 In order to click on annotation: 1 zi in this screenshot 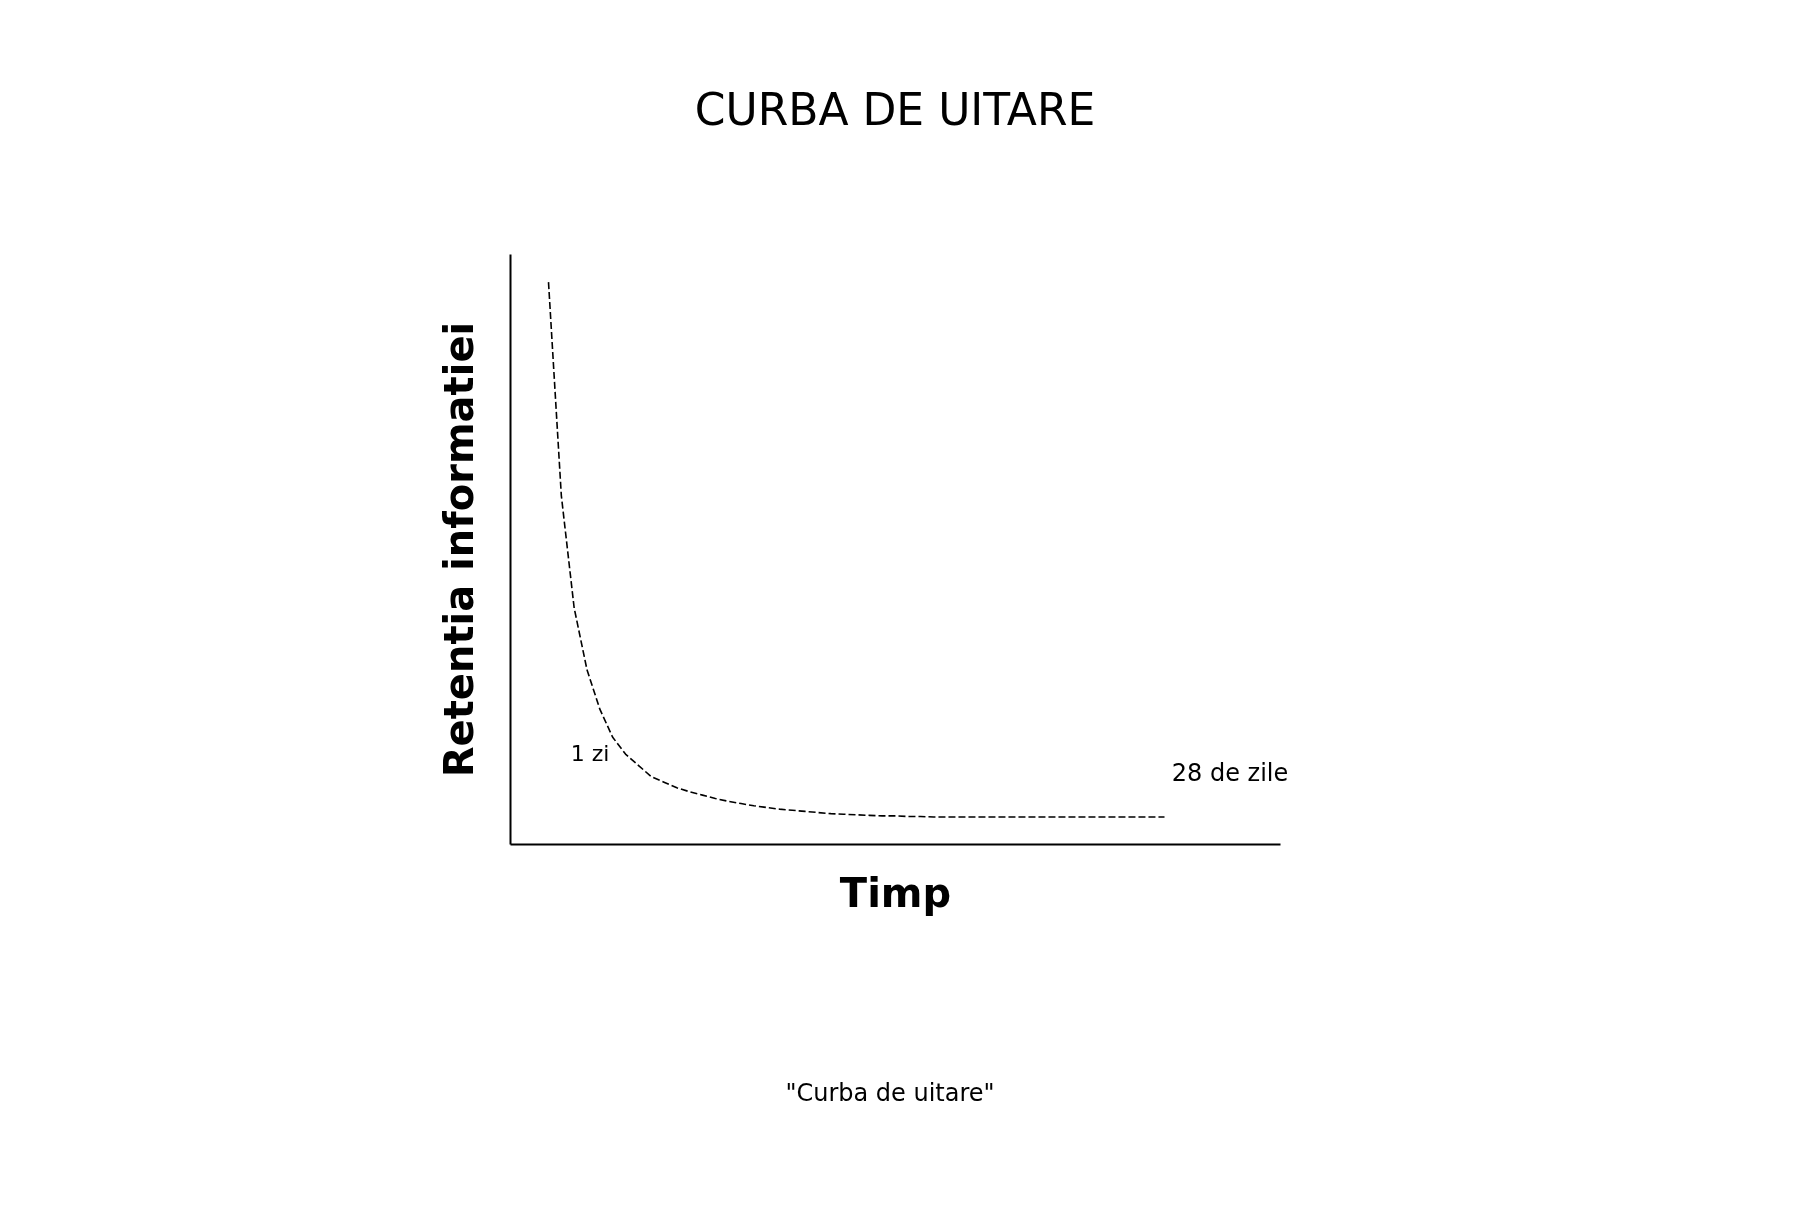, I will do `click(590, 753)`.